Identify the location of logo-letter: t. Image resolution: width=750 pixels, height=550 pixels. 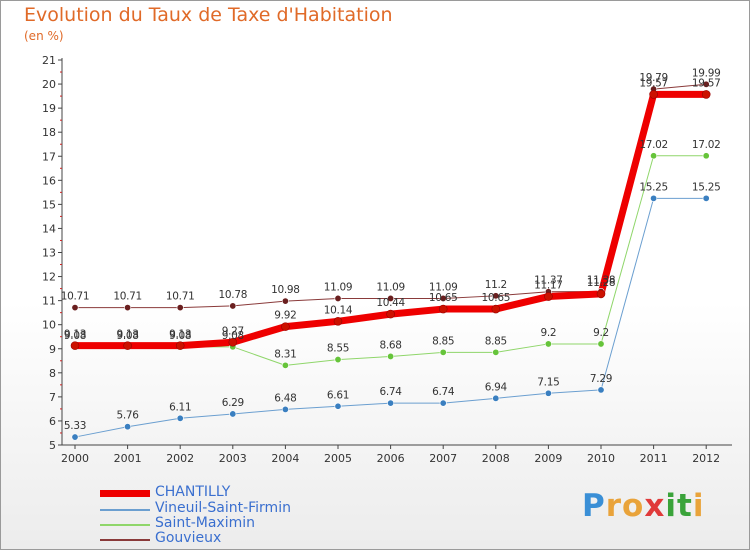
(684, 506).